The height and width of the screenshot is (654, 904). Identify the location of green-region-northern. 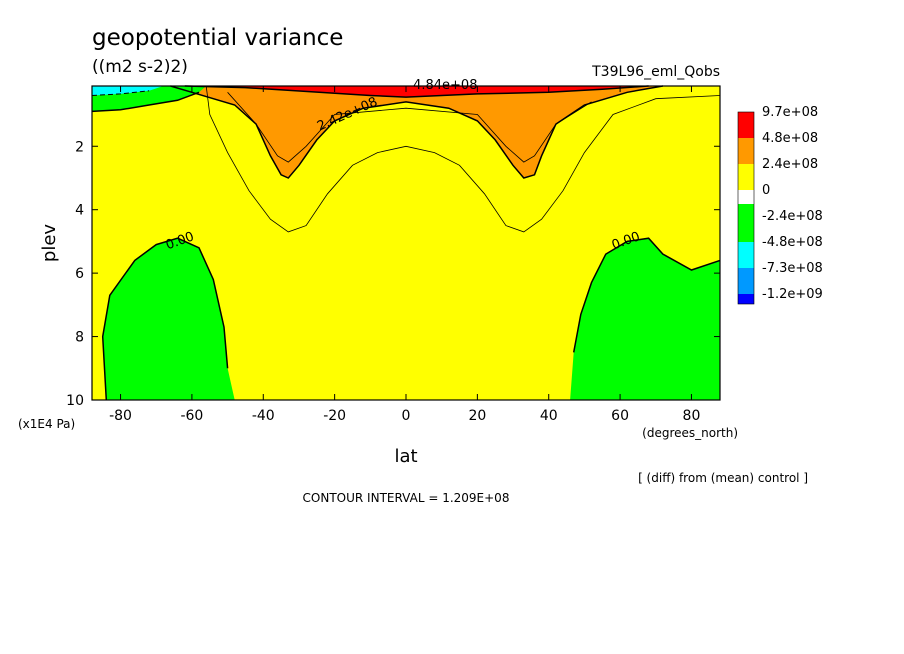
(645, 319).